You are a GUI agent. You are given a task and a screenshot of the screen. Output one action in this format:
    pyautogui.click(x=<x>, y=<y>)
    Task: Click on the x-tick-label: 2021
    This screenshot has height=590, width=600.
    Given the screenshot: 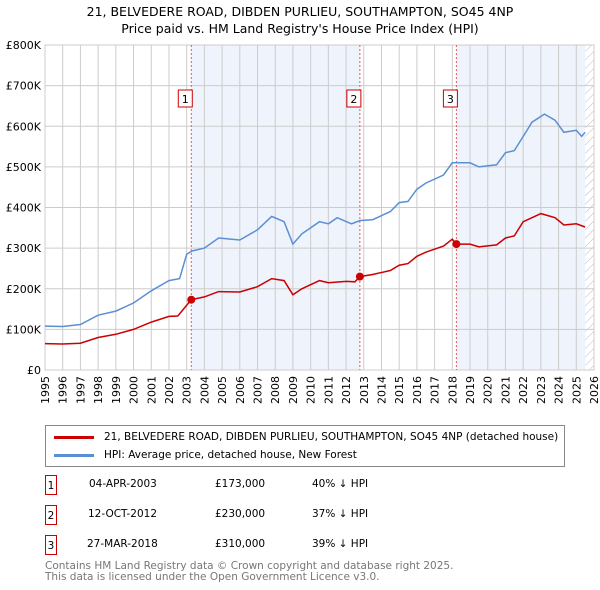 What is the action you would take?
    pyautogui.click(x=505, y=390)
    